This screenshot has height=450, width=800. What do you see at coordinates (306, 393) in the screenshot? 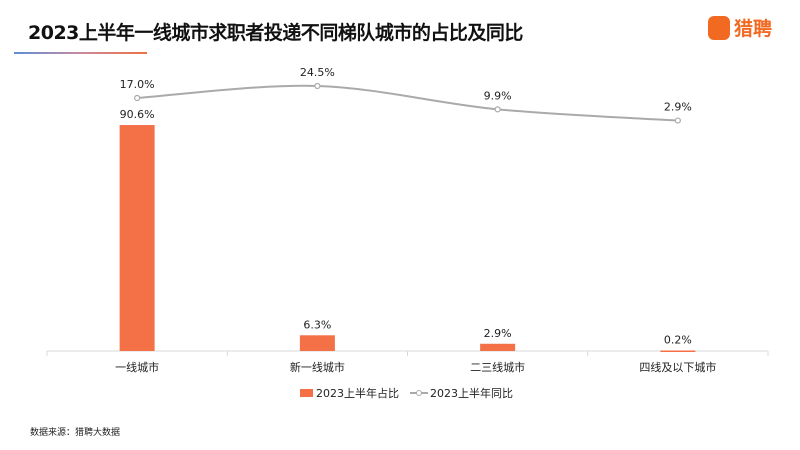
I see `legend-bar-swatch` at bounding box center [306, 393].